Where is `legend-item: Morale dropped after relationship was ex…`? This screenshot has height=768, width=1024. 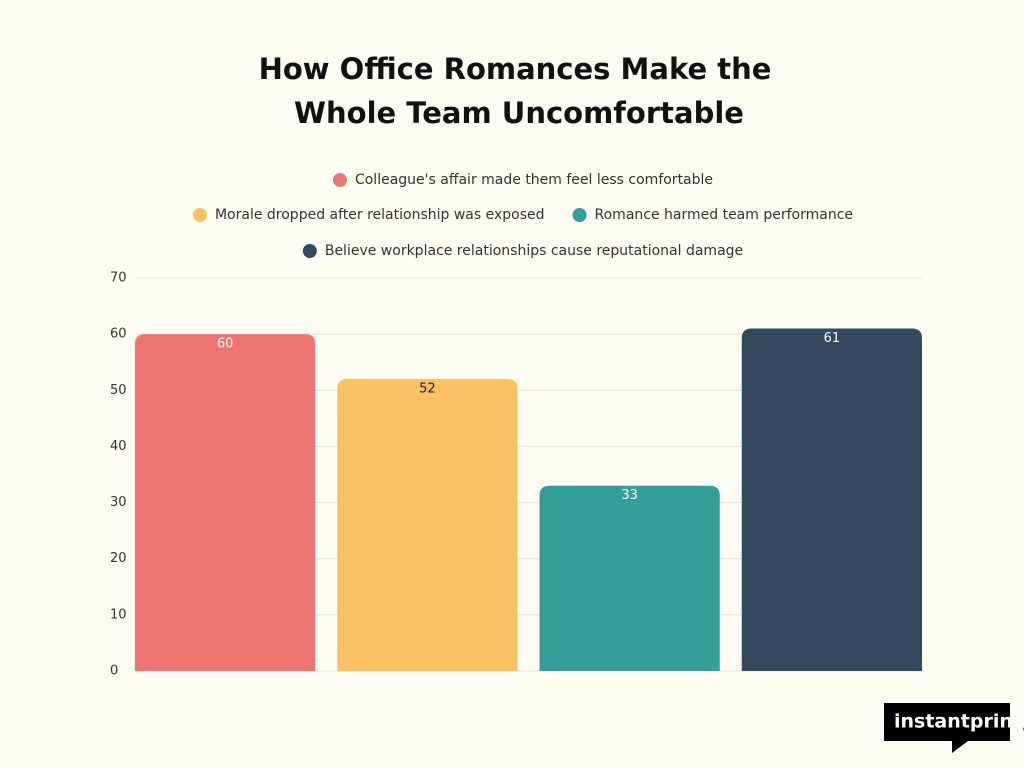 legend-item: Morale dropped after relationship was ex… is located at coordinates (368, 215).